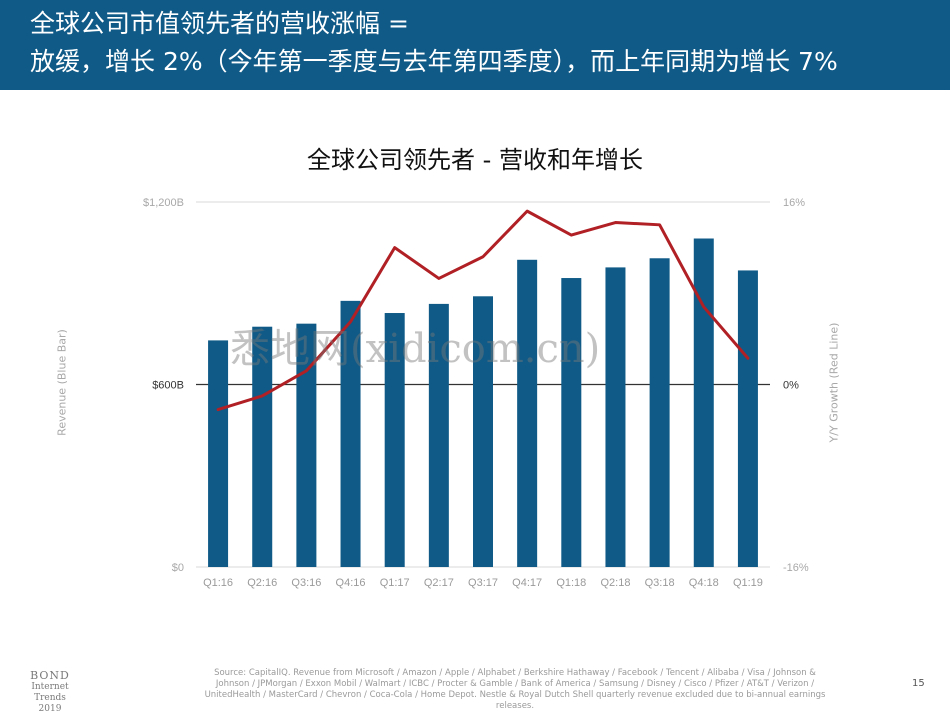 This screenshot has height=715, width=950. I want to click on x-tick-label: Q4:16, so click(351, 583).